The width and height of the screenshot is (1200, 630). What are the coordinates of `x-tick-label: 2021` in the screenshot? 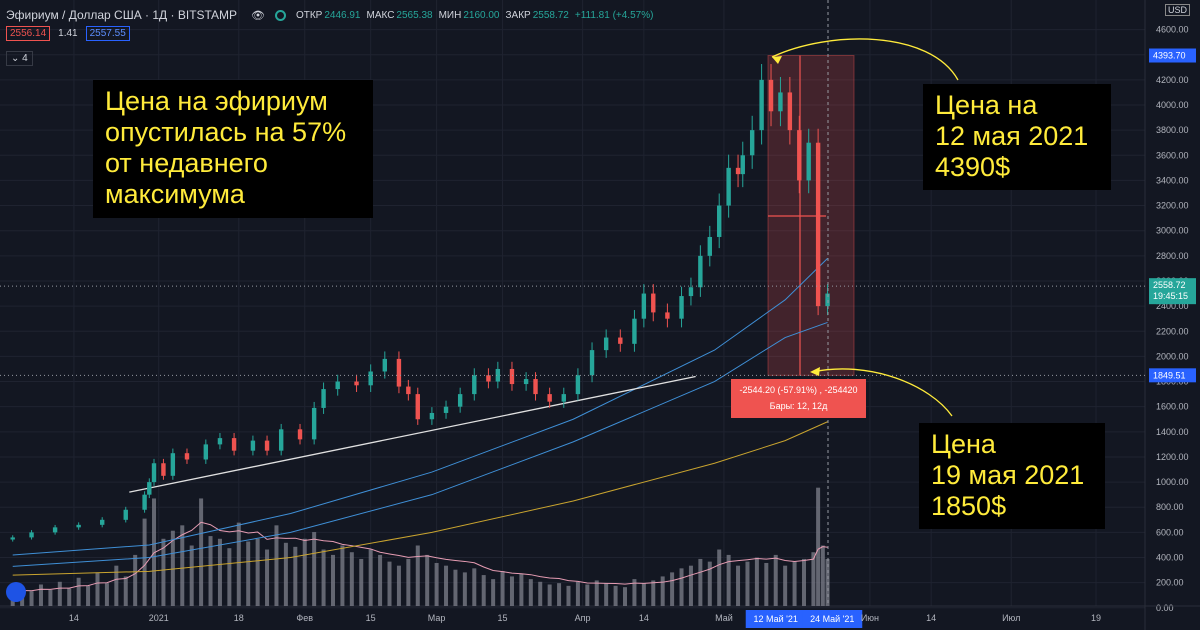 It's located at (159, 618).